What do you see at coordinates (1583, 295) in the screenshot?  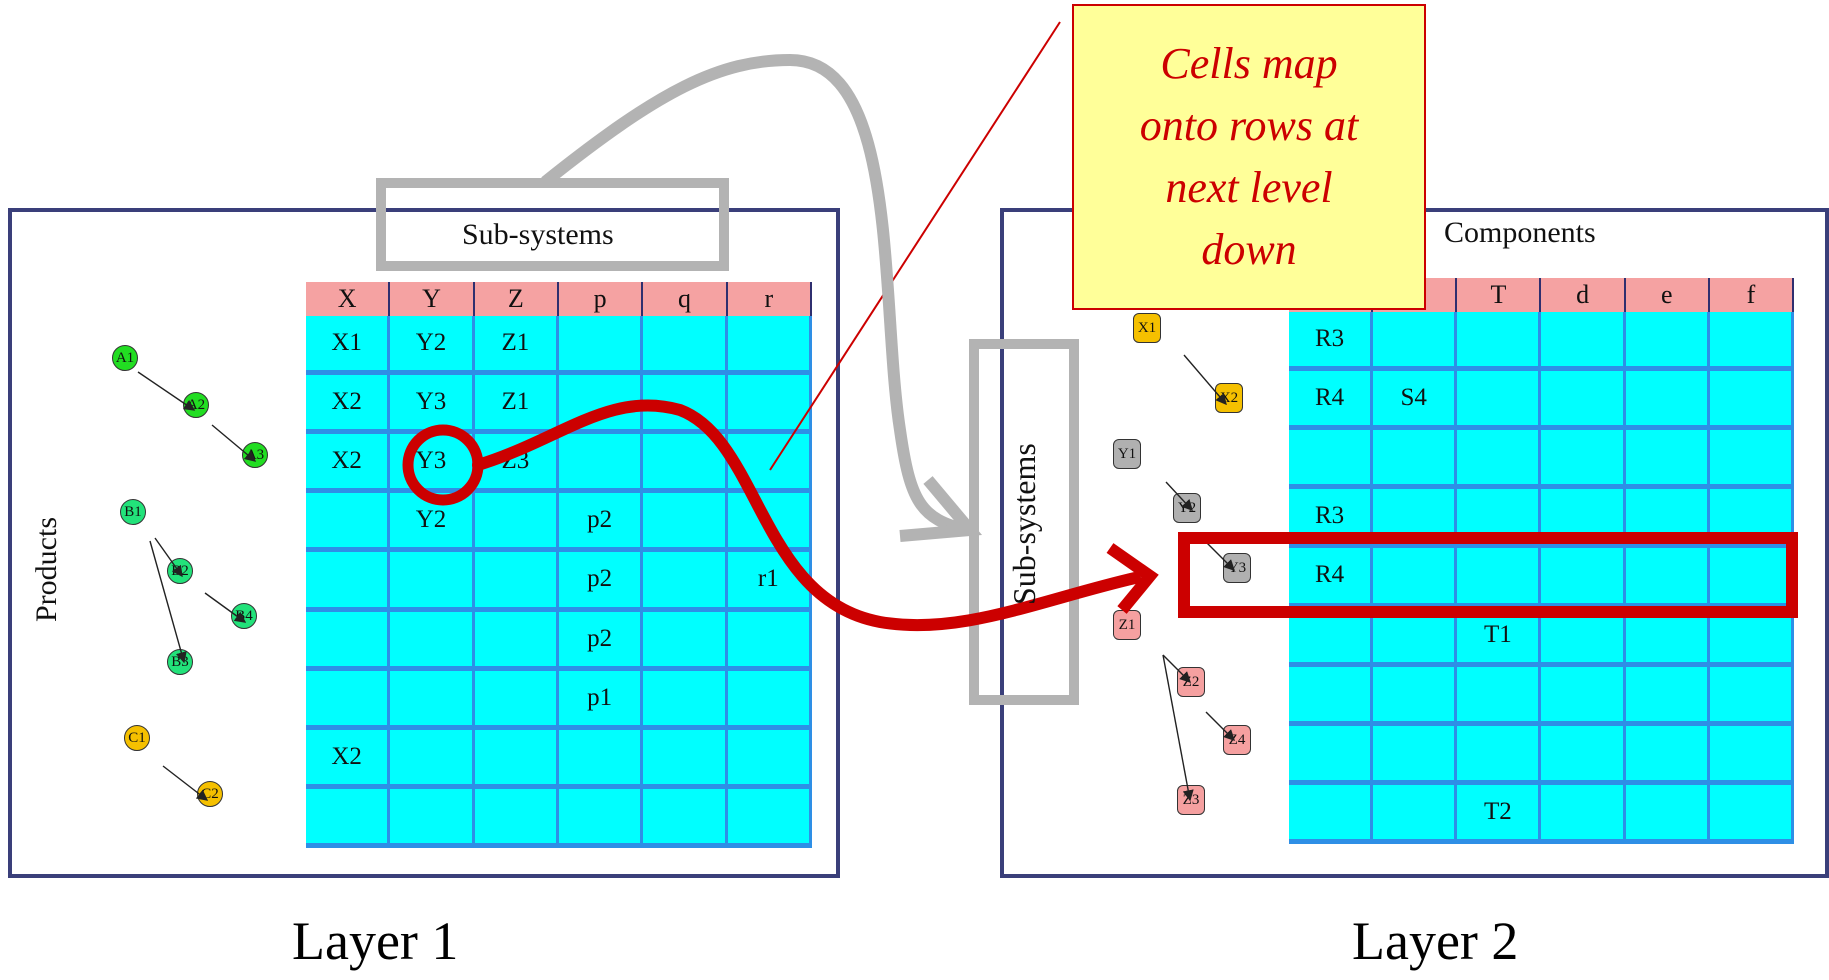 I see `l2-header-3: d` at bounding box center [1583, 295].